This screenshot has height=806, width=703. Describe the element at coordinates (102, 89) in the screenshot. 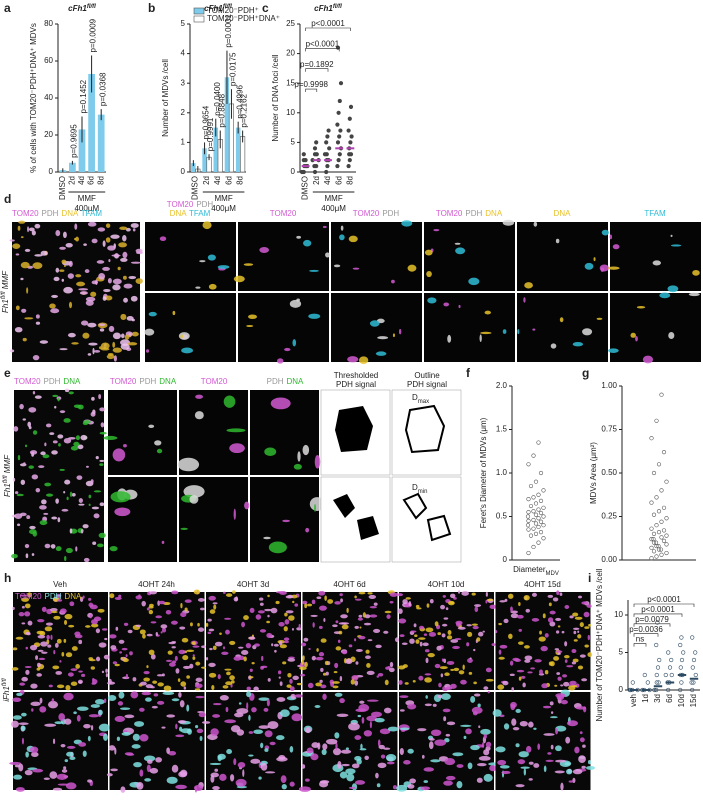

I see `p-value: p=0.0368` at that location.